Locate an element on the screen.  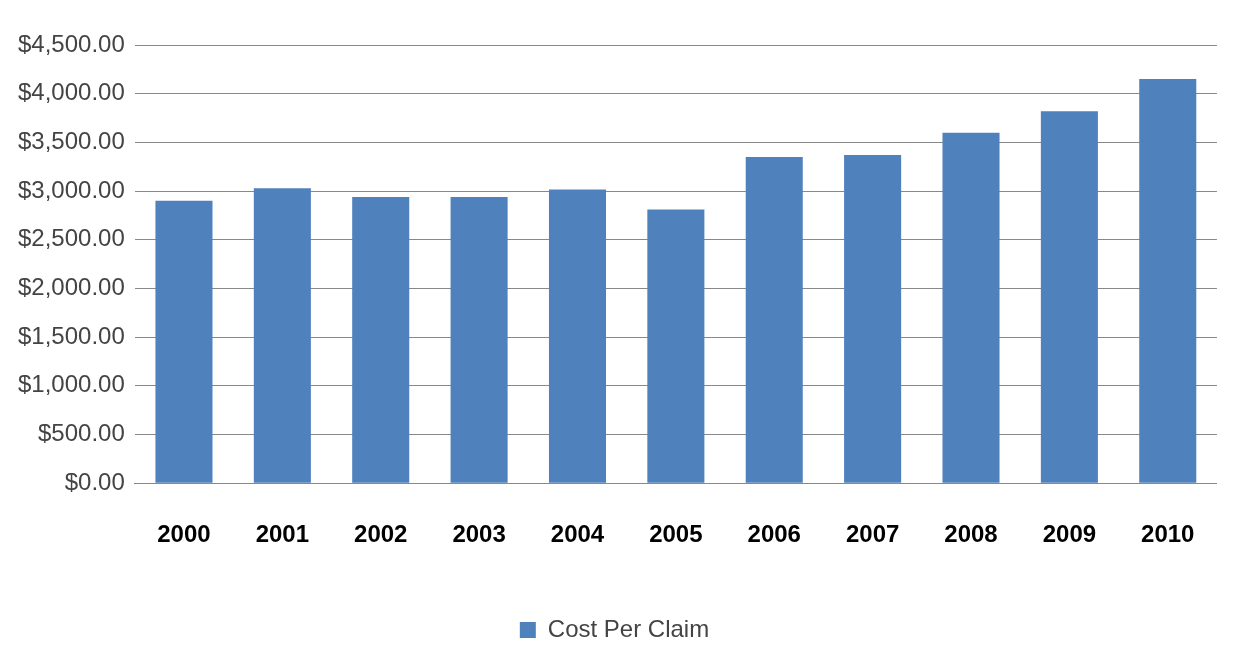
x-tick-label: 2000 is located at coordinates (184, 534).